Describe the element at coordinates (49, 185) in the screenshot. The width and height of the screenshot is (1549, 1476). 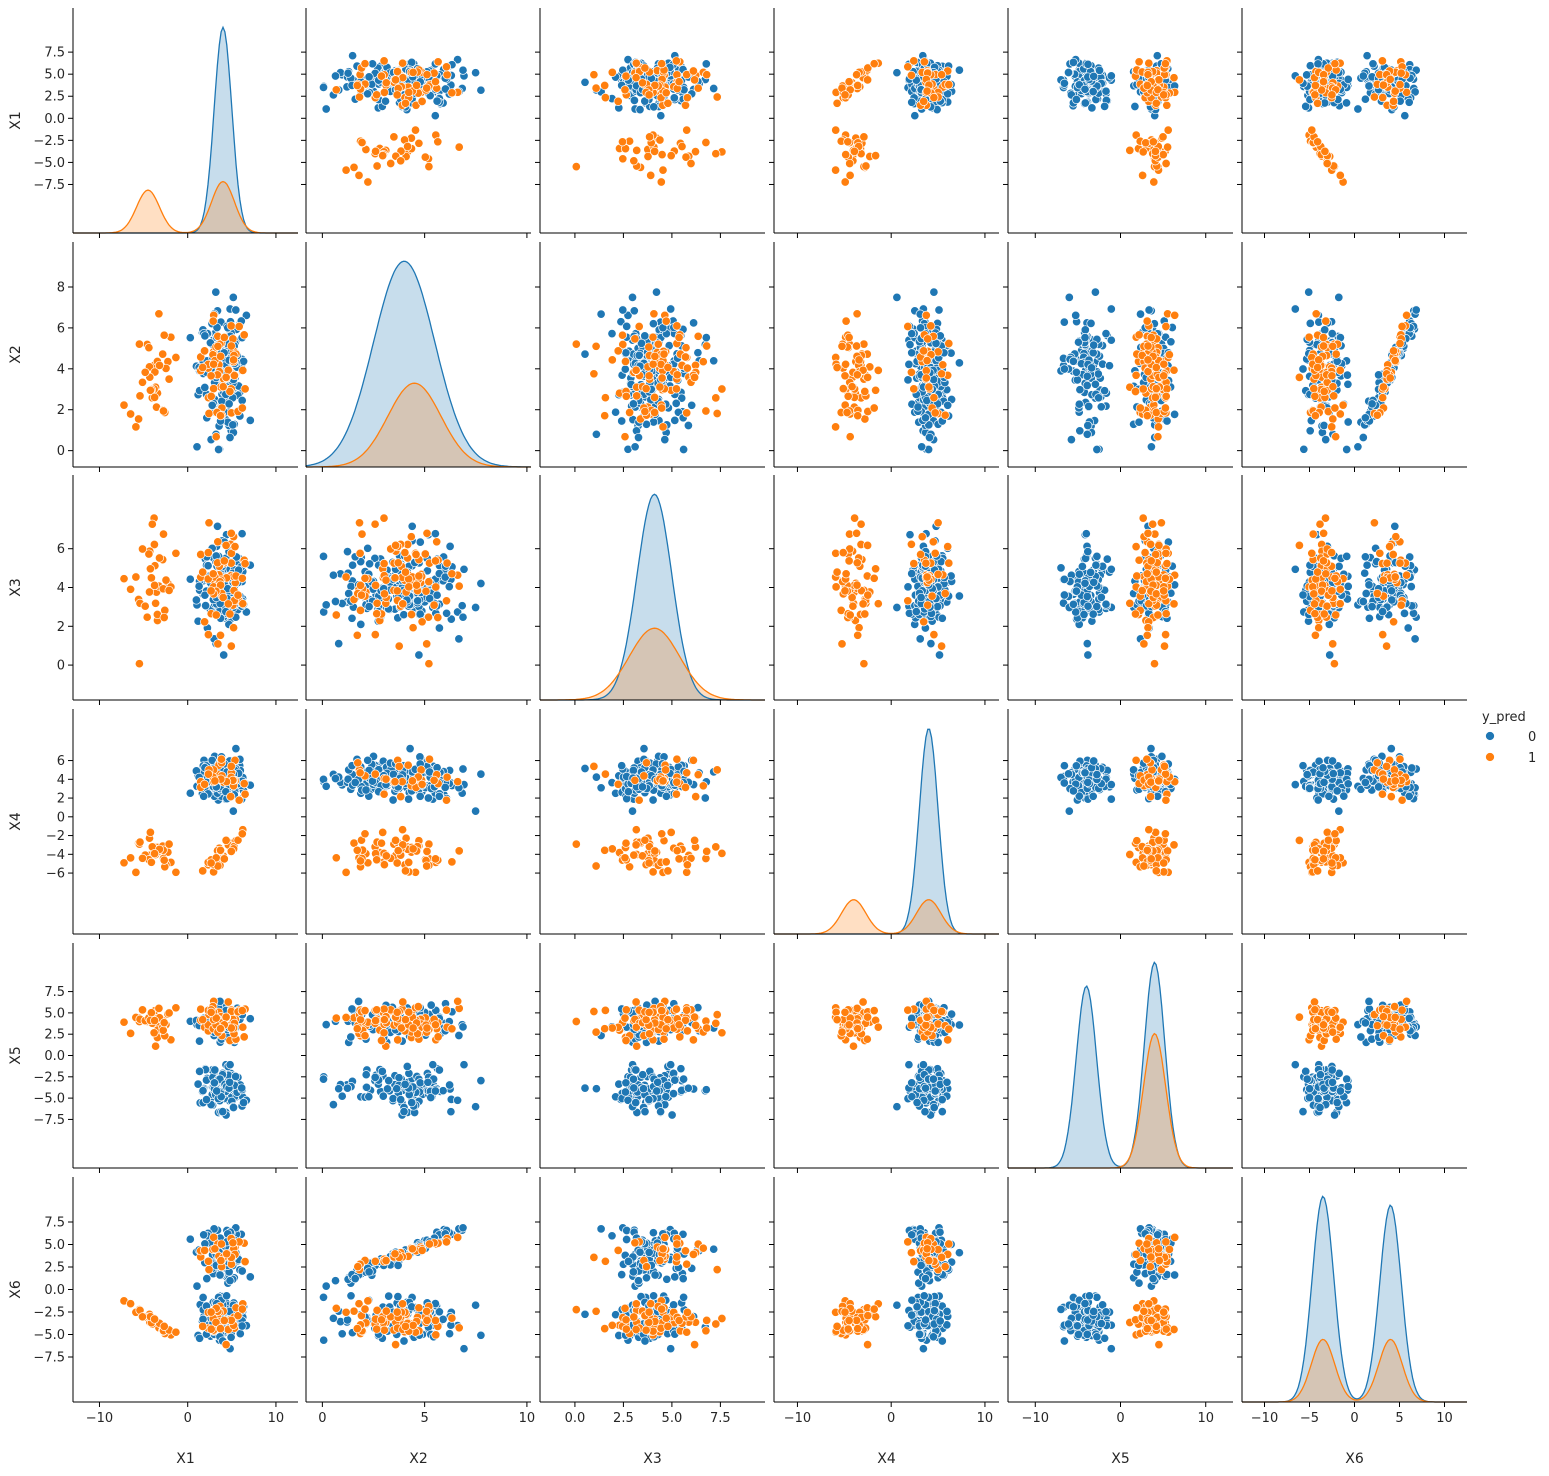
I see `y-tick-label: −7.5` at that location.